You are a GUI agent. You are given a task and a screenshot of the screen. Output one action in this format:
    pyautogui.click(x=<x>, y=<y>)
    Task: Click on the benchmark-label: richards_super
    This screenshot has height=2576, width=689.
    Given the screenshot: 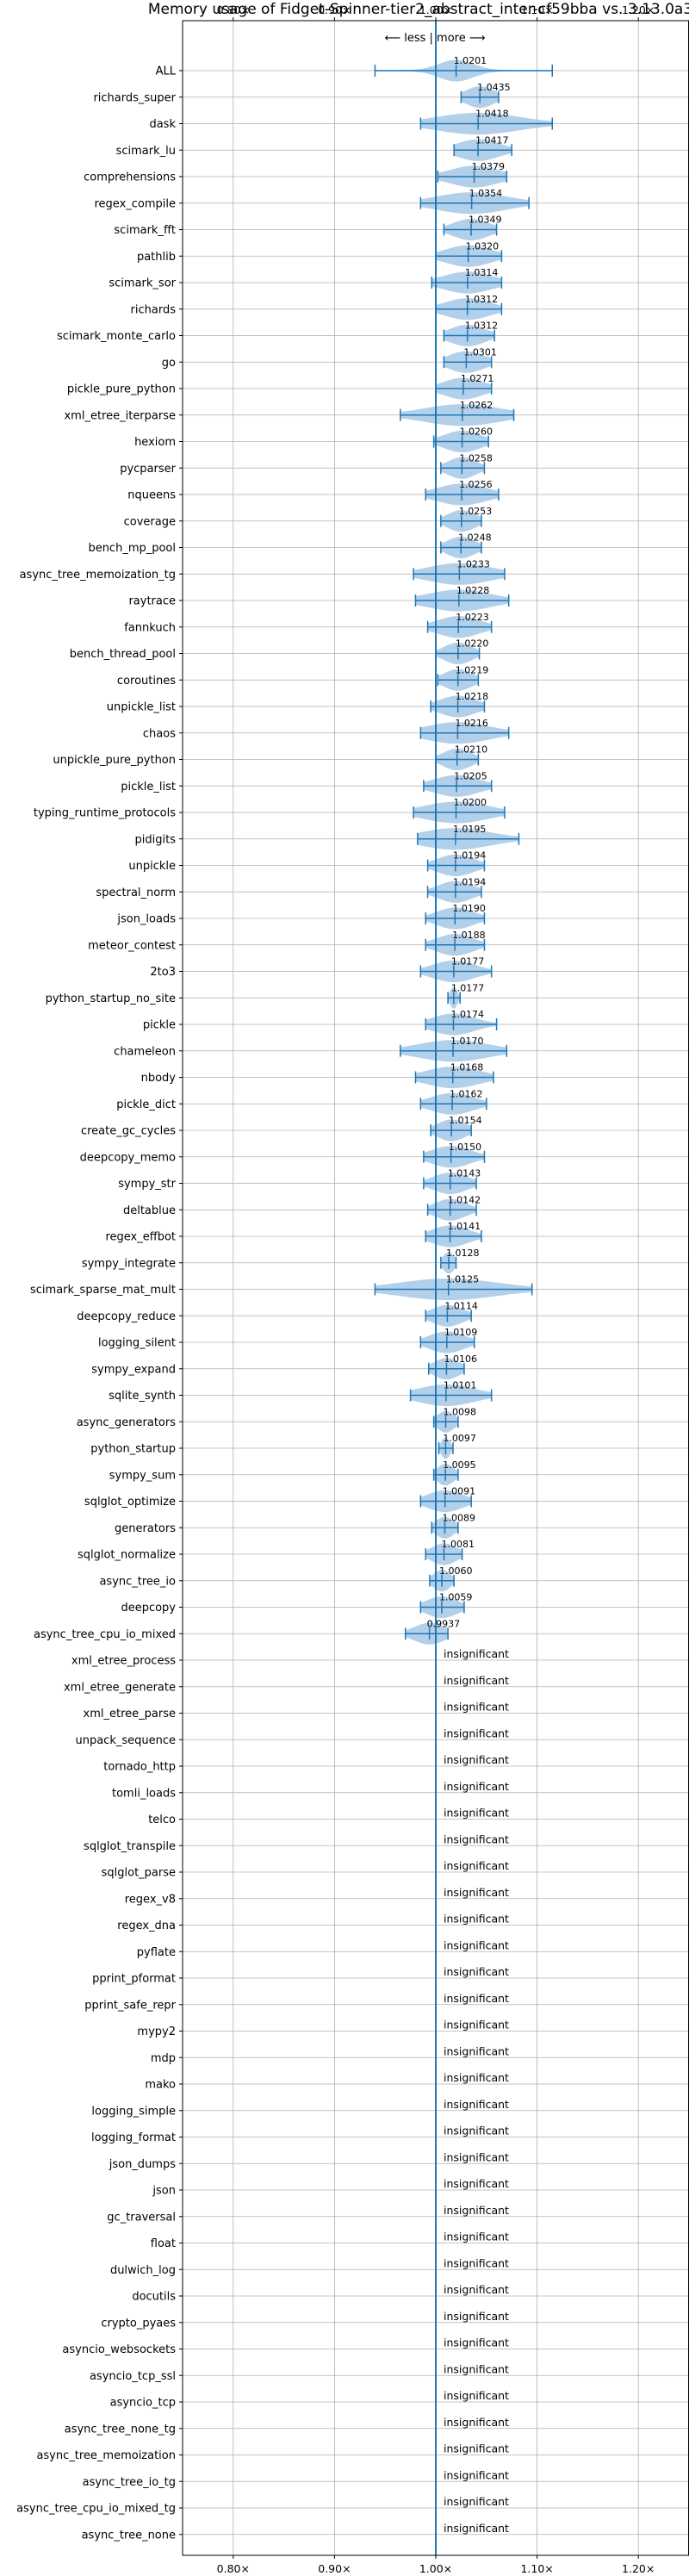 What is the action you would take?
    pyautogui.click(x=134, y=98)
    